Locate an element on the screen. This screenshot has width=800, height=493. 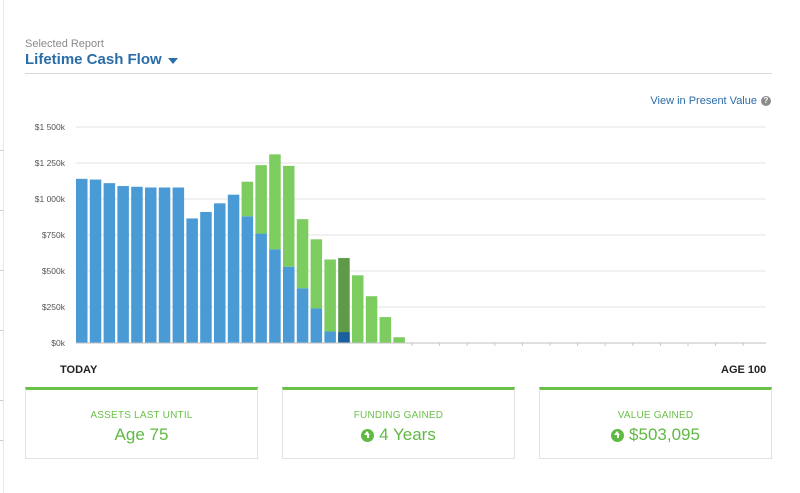
funding-gained-card: FUNDING GAINED 4 Years is located at coordinates (398, 423).